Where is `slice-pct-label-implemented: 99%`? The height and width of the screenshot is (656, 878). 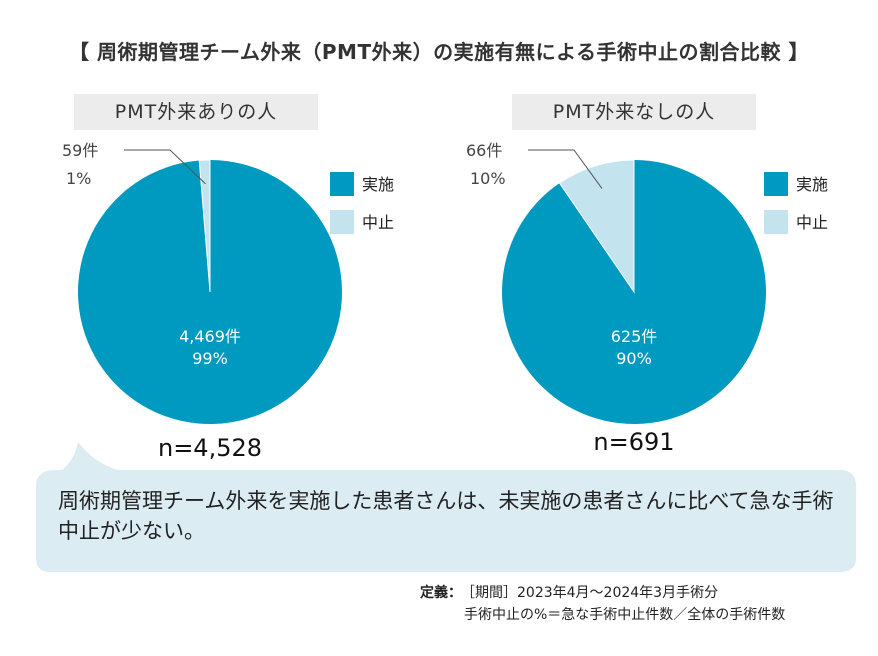
slice-pct-label-implemented: 99% is located at coordinates (210, 358).